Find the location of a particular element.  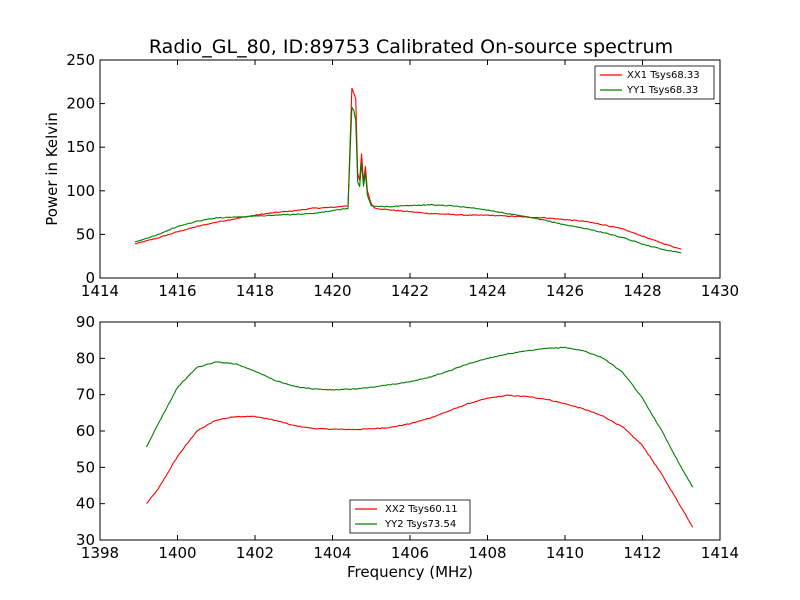

bottom-legend: XX2 Tsys60.11 YY2 Tsys73.54 is located at coordinates (410, 516).